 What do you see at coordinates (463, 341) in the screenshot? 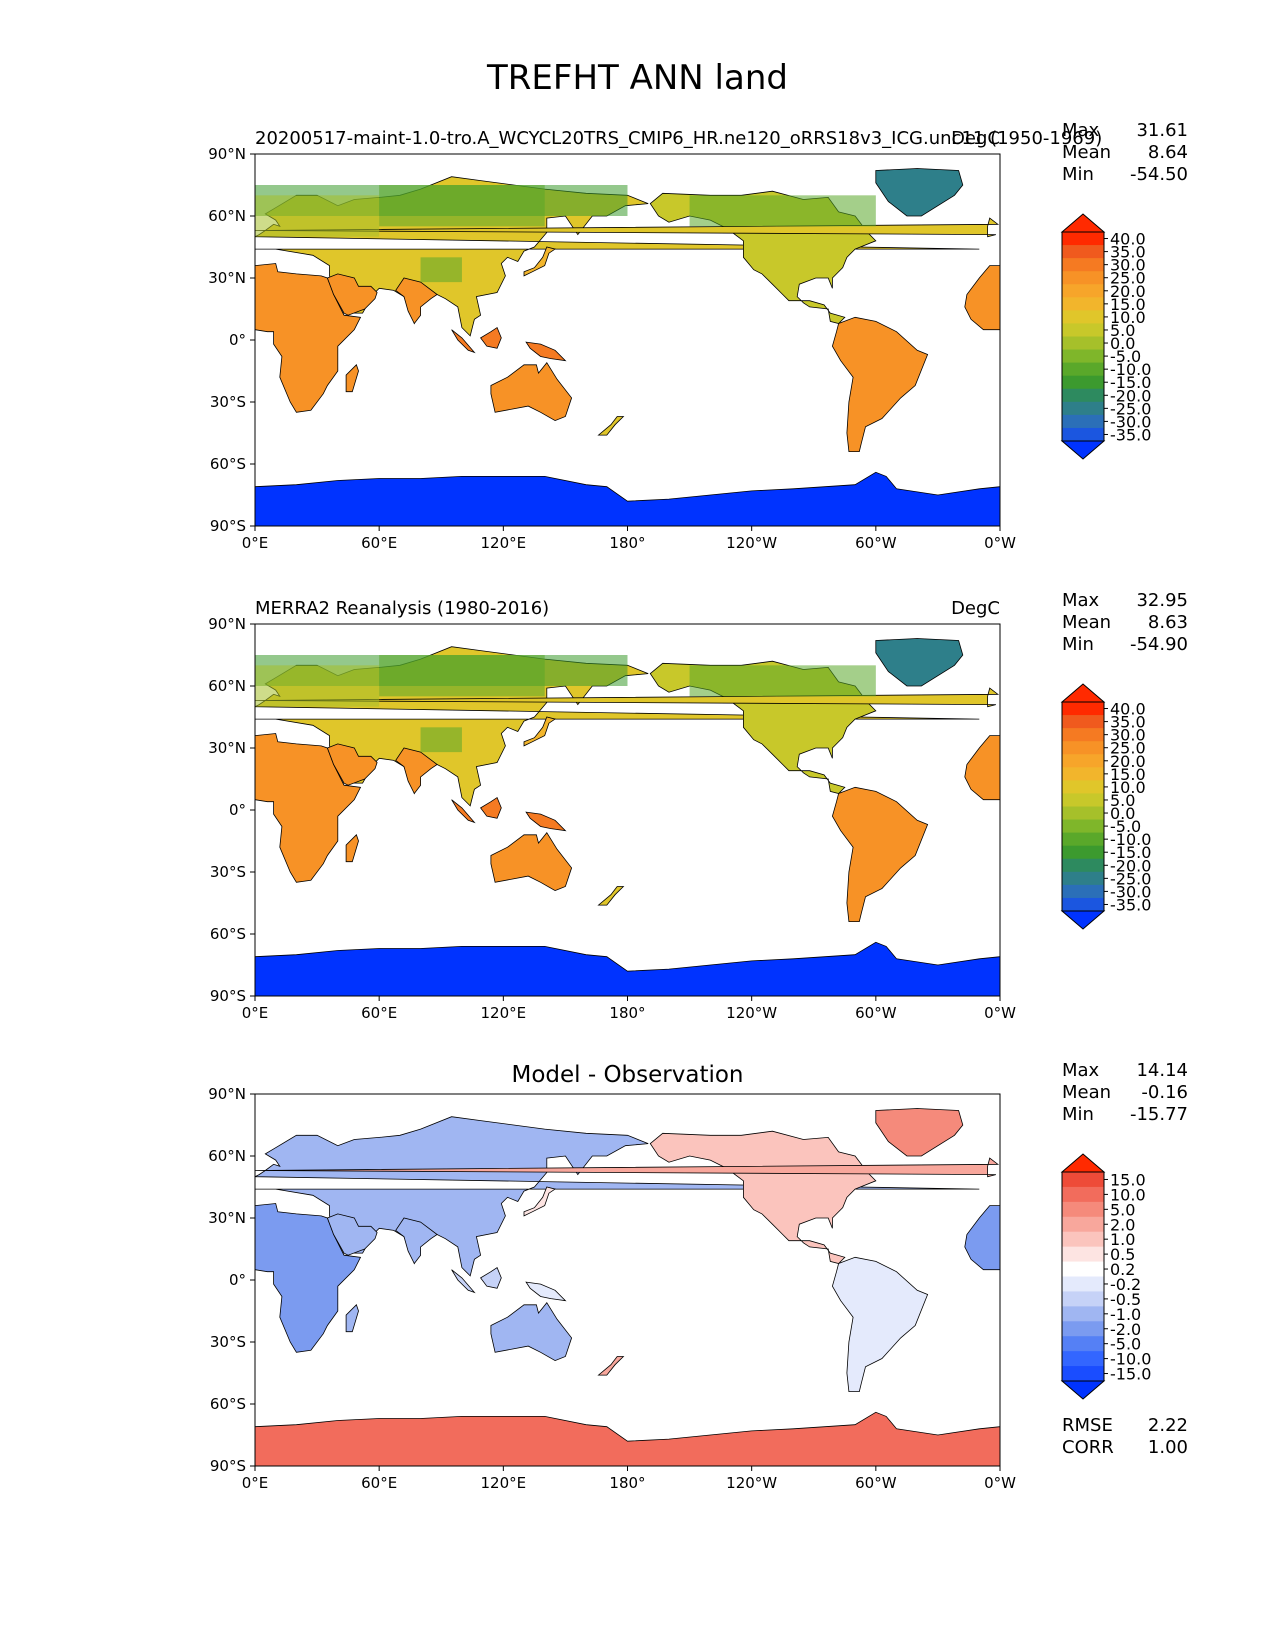
I see `landmass-sumatra` at bounding box center [463, 341].